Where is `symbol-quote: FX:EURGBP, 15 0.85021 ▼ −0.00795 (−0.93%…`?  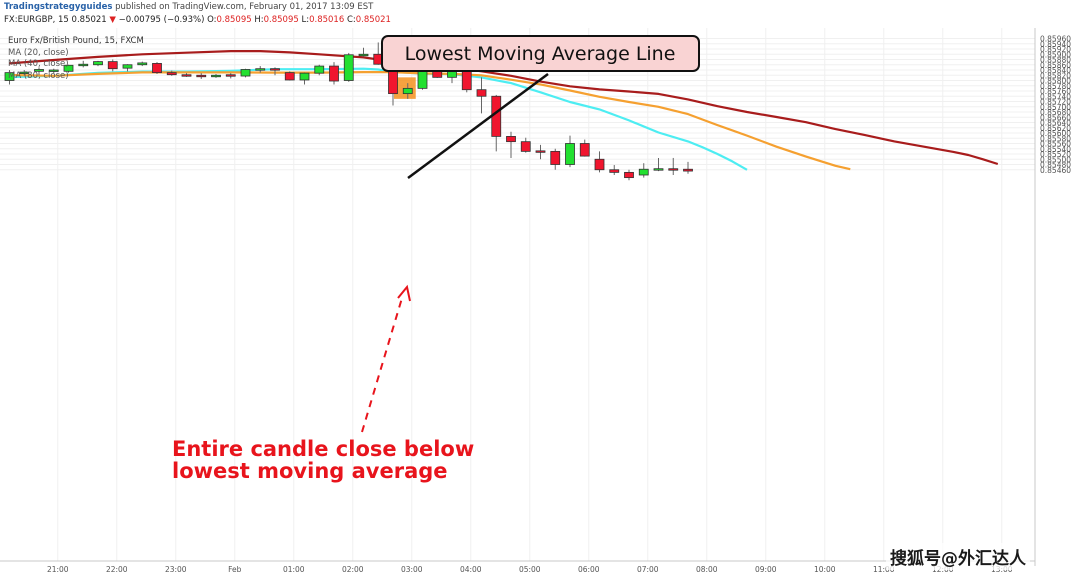 symbol-quote: FX:EURGBP, 15 0.85021 ▼ −0.00795 (−0.93%… is located at coordinates (197, 20).